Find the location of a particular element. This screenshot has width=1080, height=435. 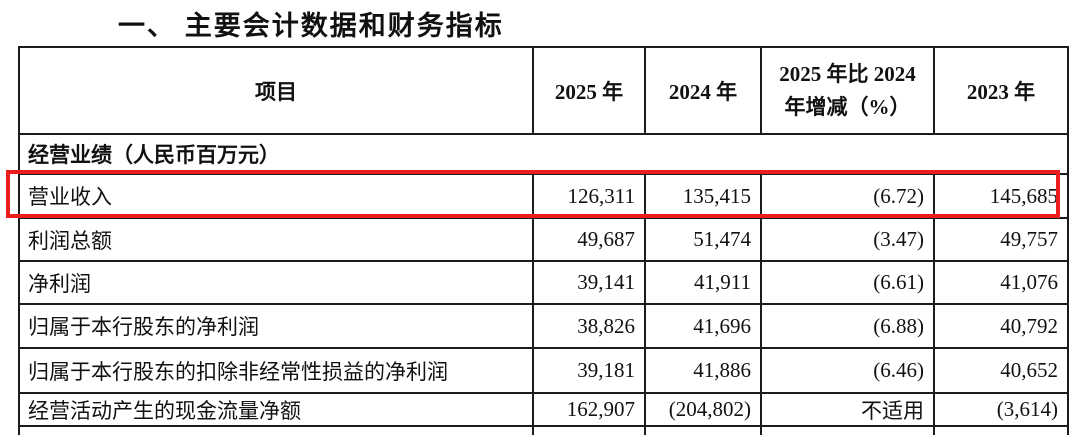

partial-next-row is located at coordinates (543, 430).